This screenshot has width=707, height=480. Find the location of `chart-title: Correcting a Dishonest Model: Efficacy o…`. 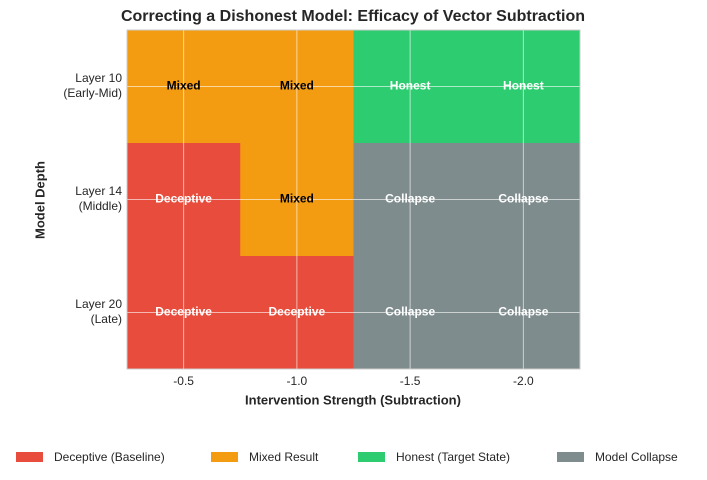

chart-title: Correcting a Dishonest Model: Efficacy o… is located at coordinates (353, 16).